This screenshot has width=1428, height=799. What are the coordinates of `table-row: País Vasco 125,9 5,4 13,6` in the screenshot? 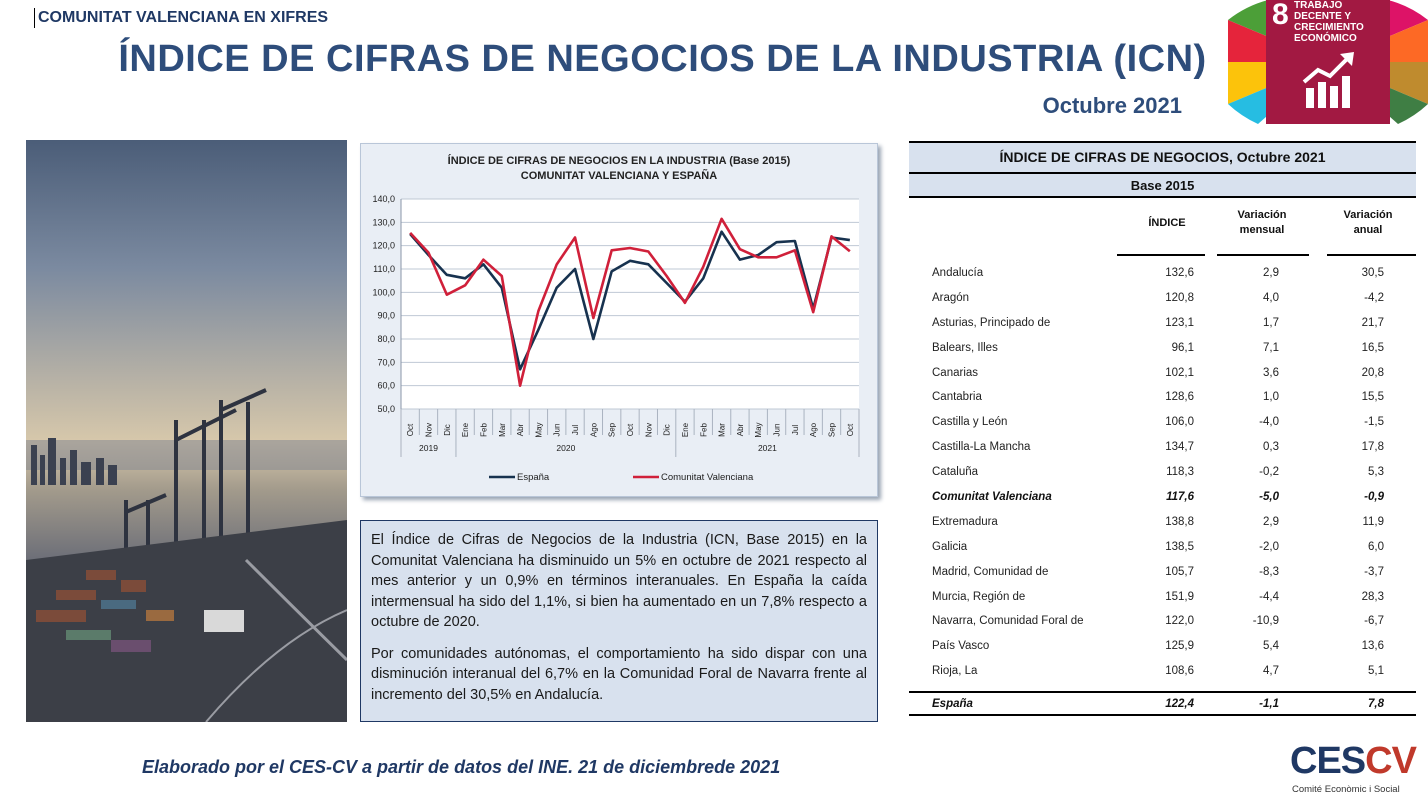 It's located at (1162, 647).